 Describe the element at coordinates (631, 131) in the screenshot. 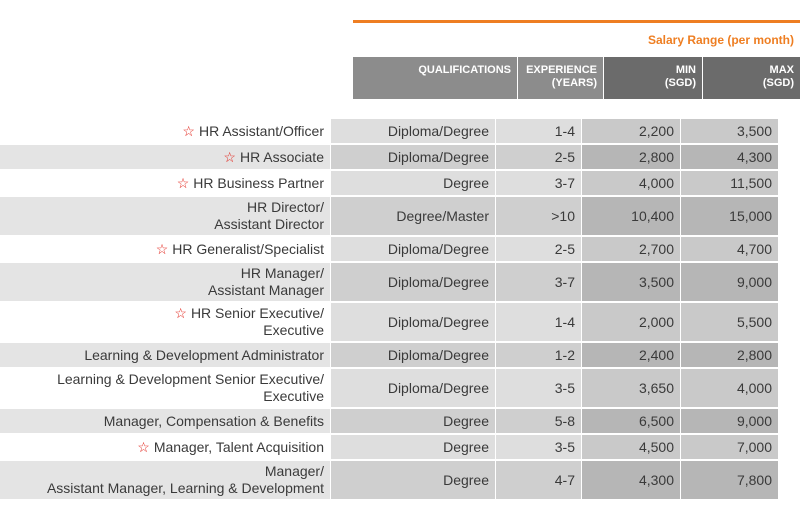

I see `min-salary-cell: 2,200` at that location.